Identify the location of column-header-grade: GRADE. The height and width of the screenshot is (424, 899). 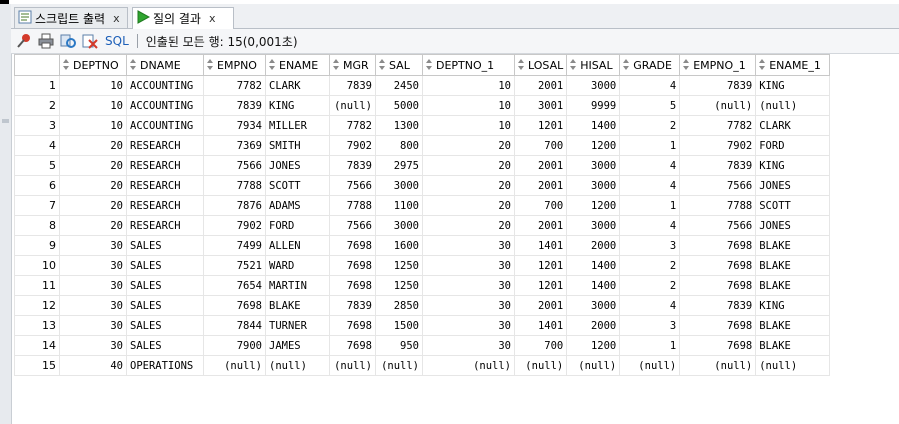
(650, 65).